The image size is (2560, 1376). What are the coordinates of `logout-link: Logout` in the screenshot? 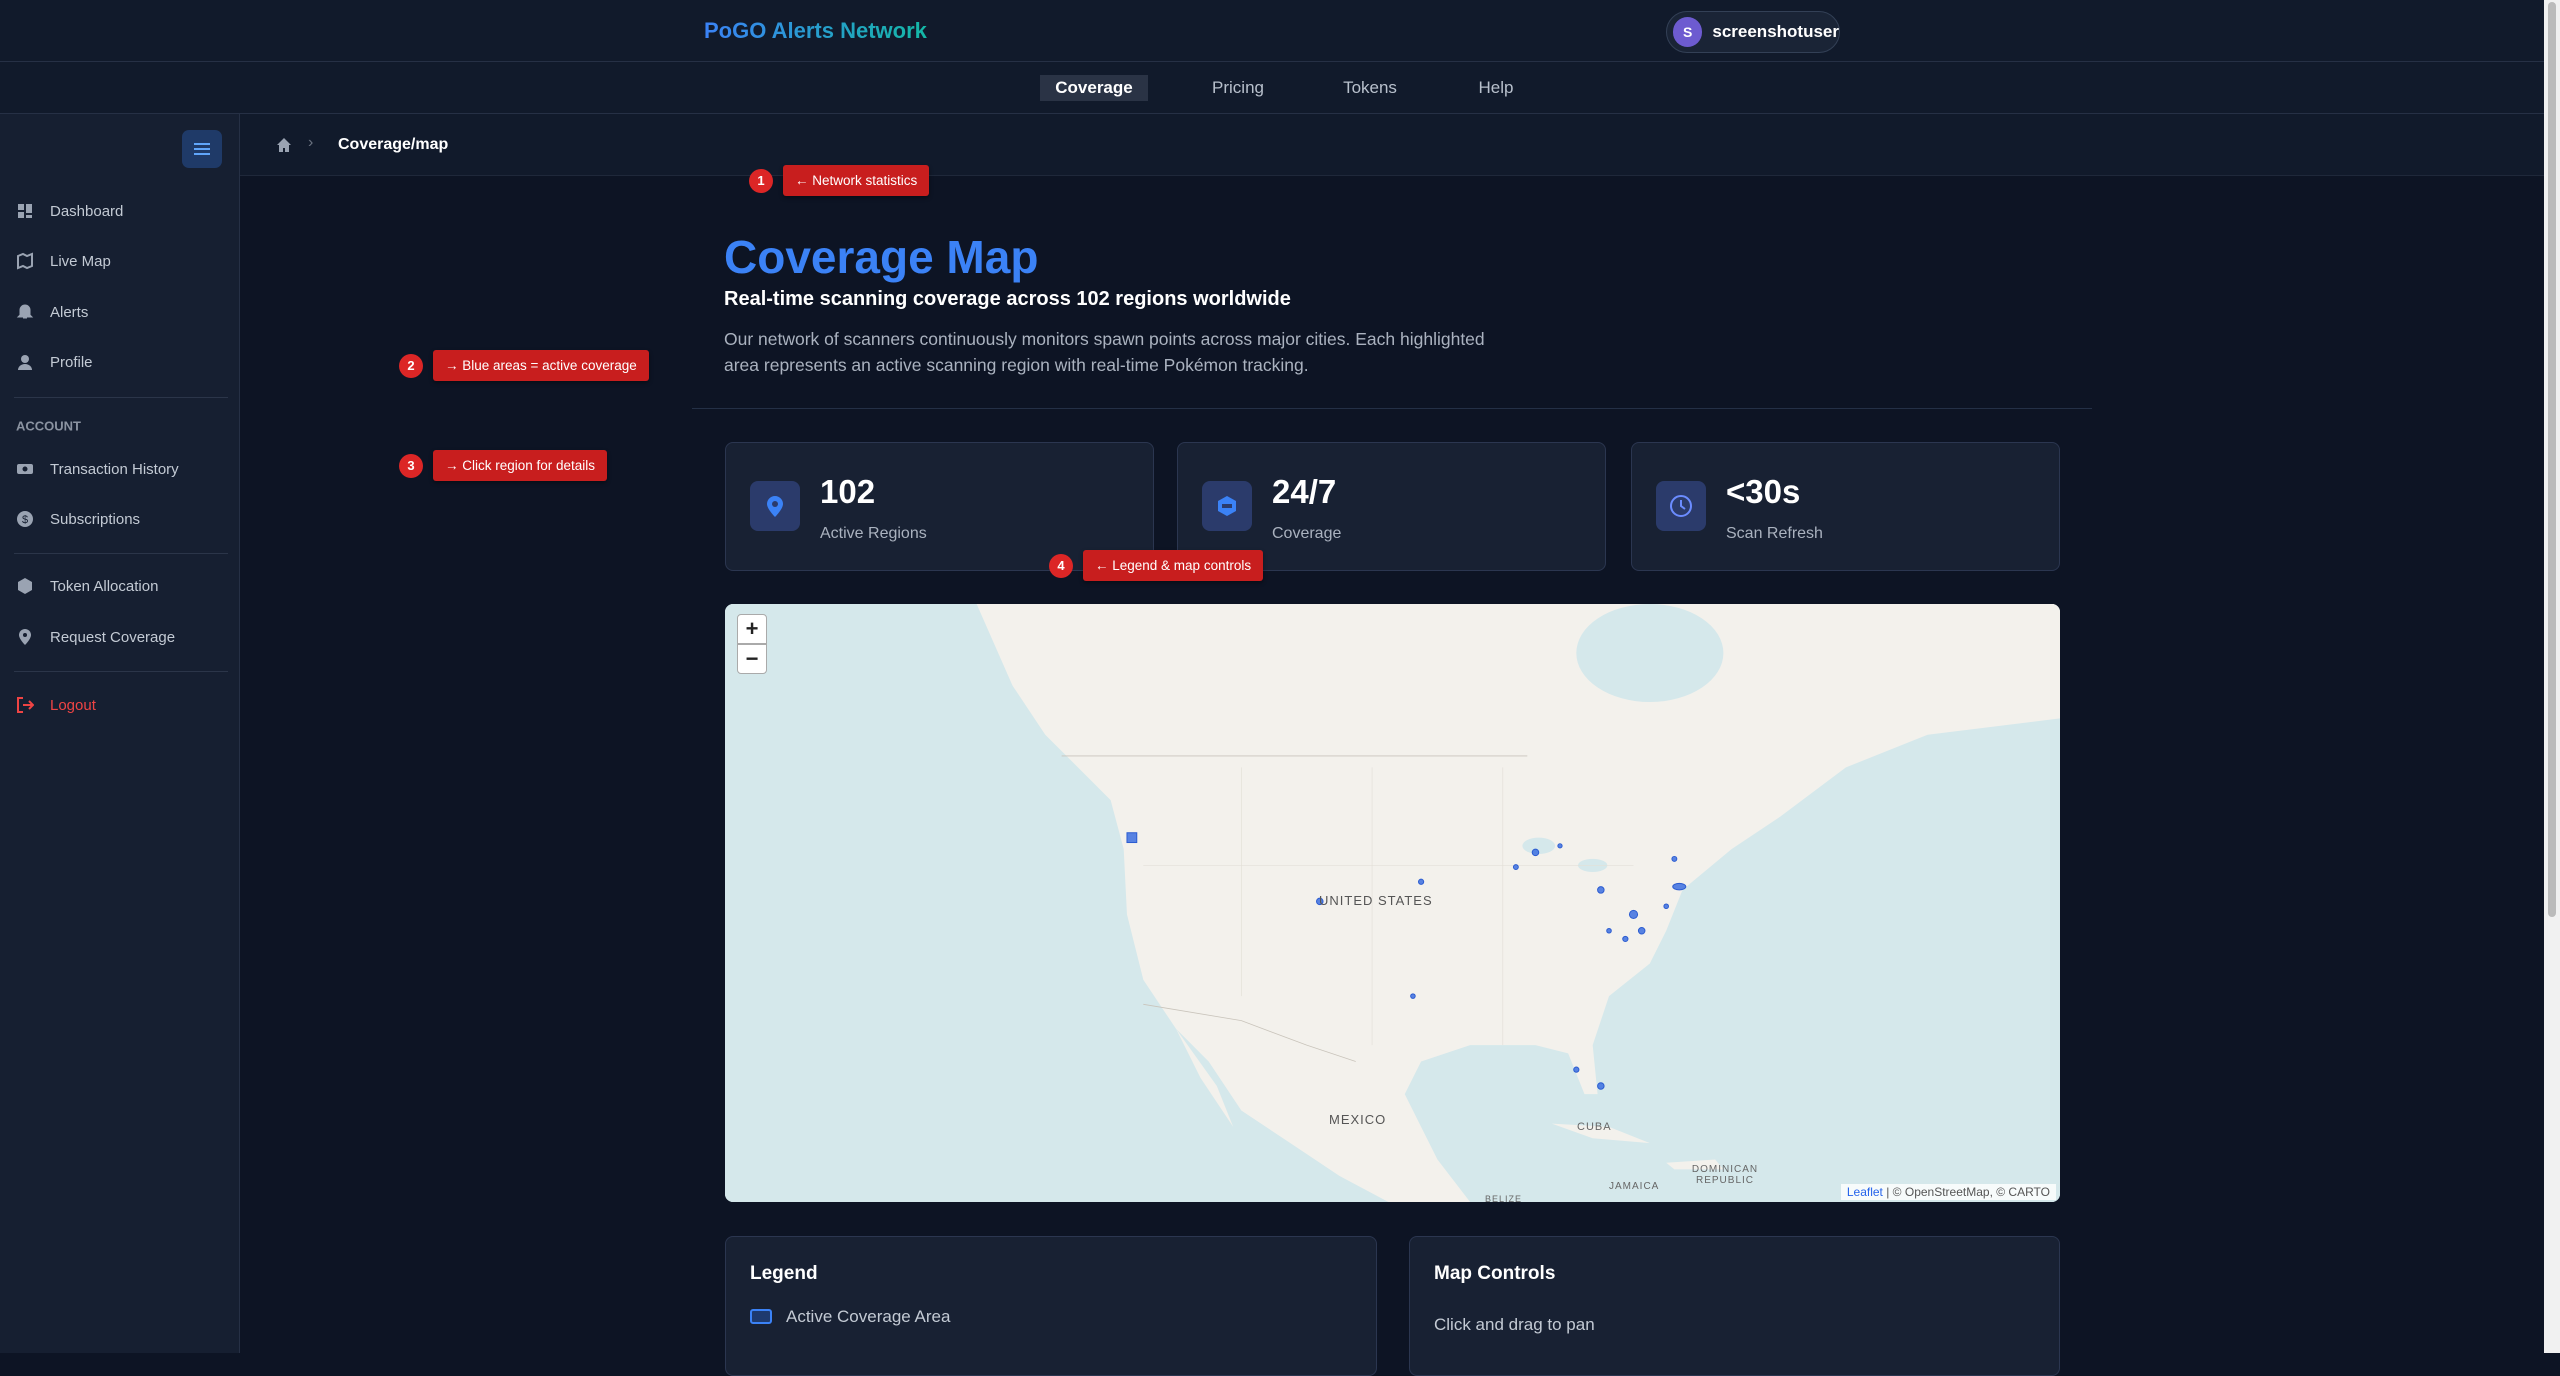 It's located at (56, 705).